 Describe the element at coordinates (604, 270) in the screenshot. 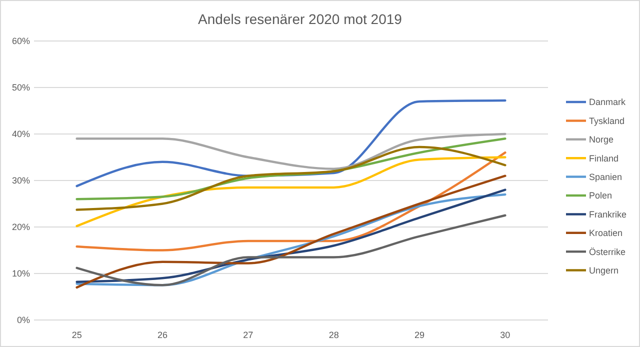

I see `legend-label: Ungern` at that location.